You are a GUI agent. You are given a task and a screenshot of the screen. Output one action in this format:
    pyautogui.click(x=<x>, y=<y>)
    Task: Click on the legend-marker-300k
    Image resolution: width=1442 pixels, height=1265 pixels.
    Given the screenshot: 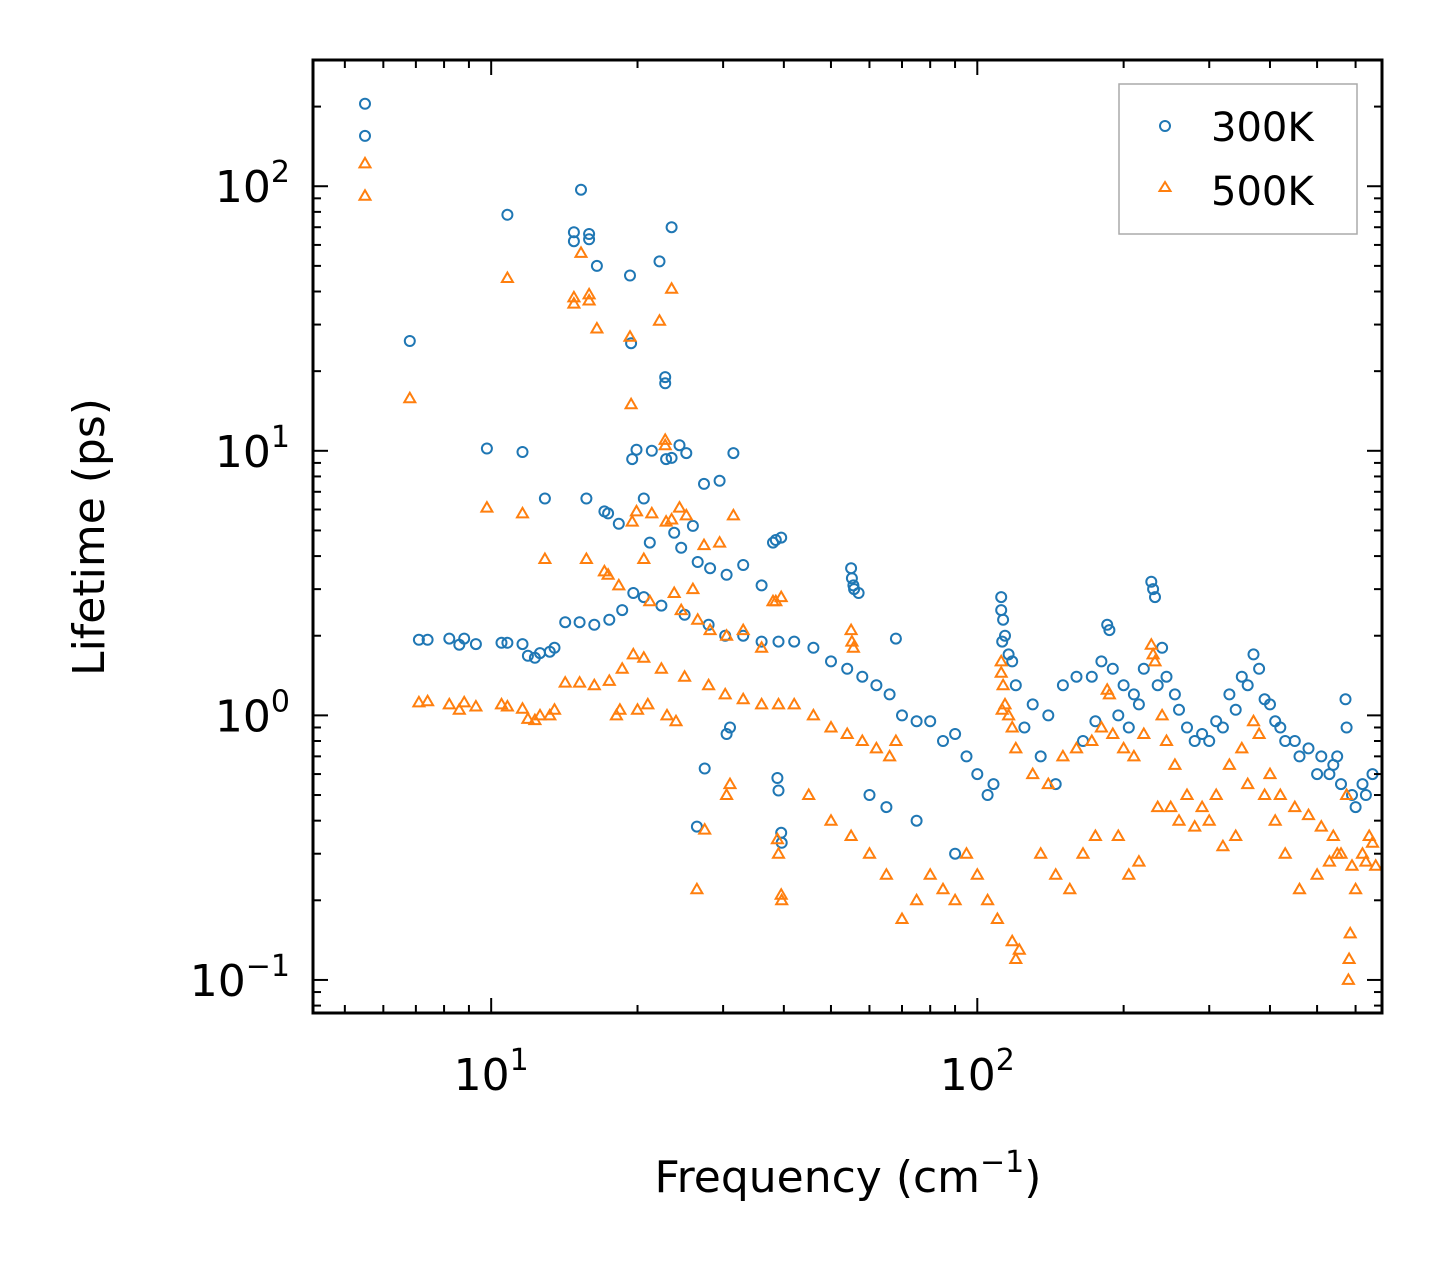 What is the action you would take?
    pyautogui.click(x=1165, y=126)
    